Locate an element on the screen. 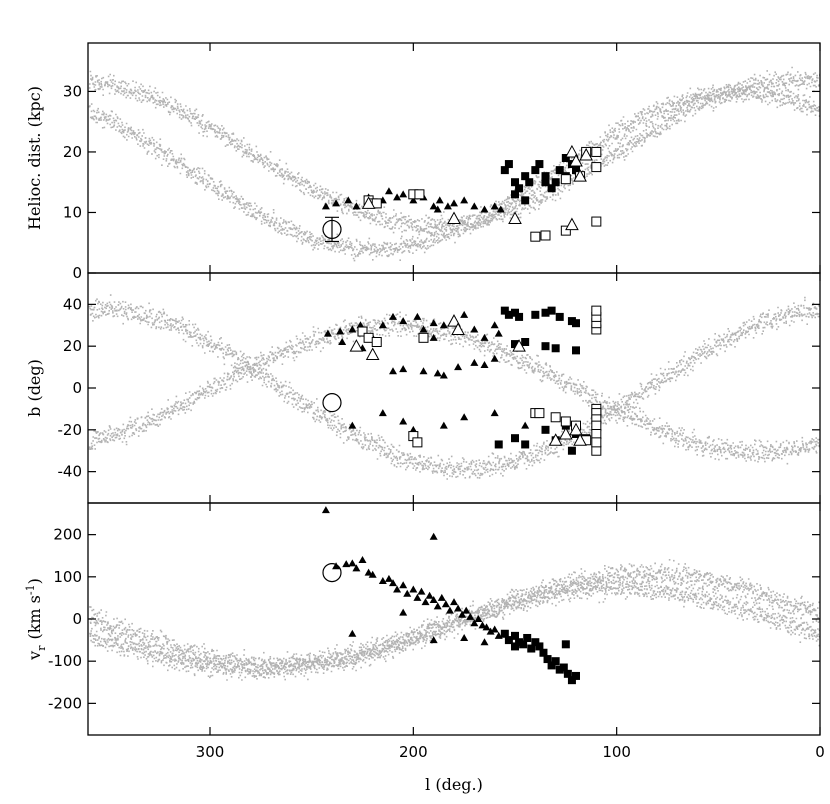  y-tick-label: 10 is located at coordinates (72, 212).